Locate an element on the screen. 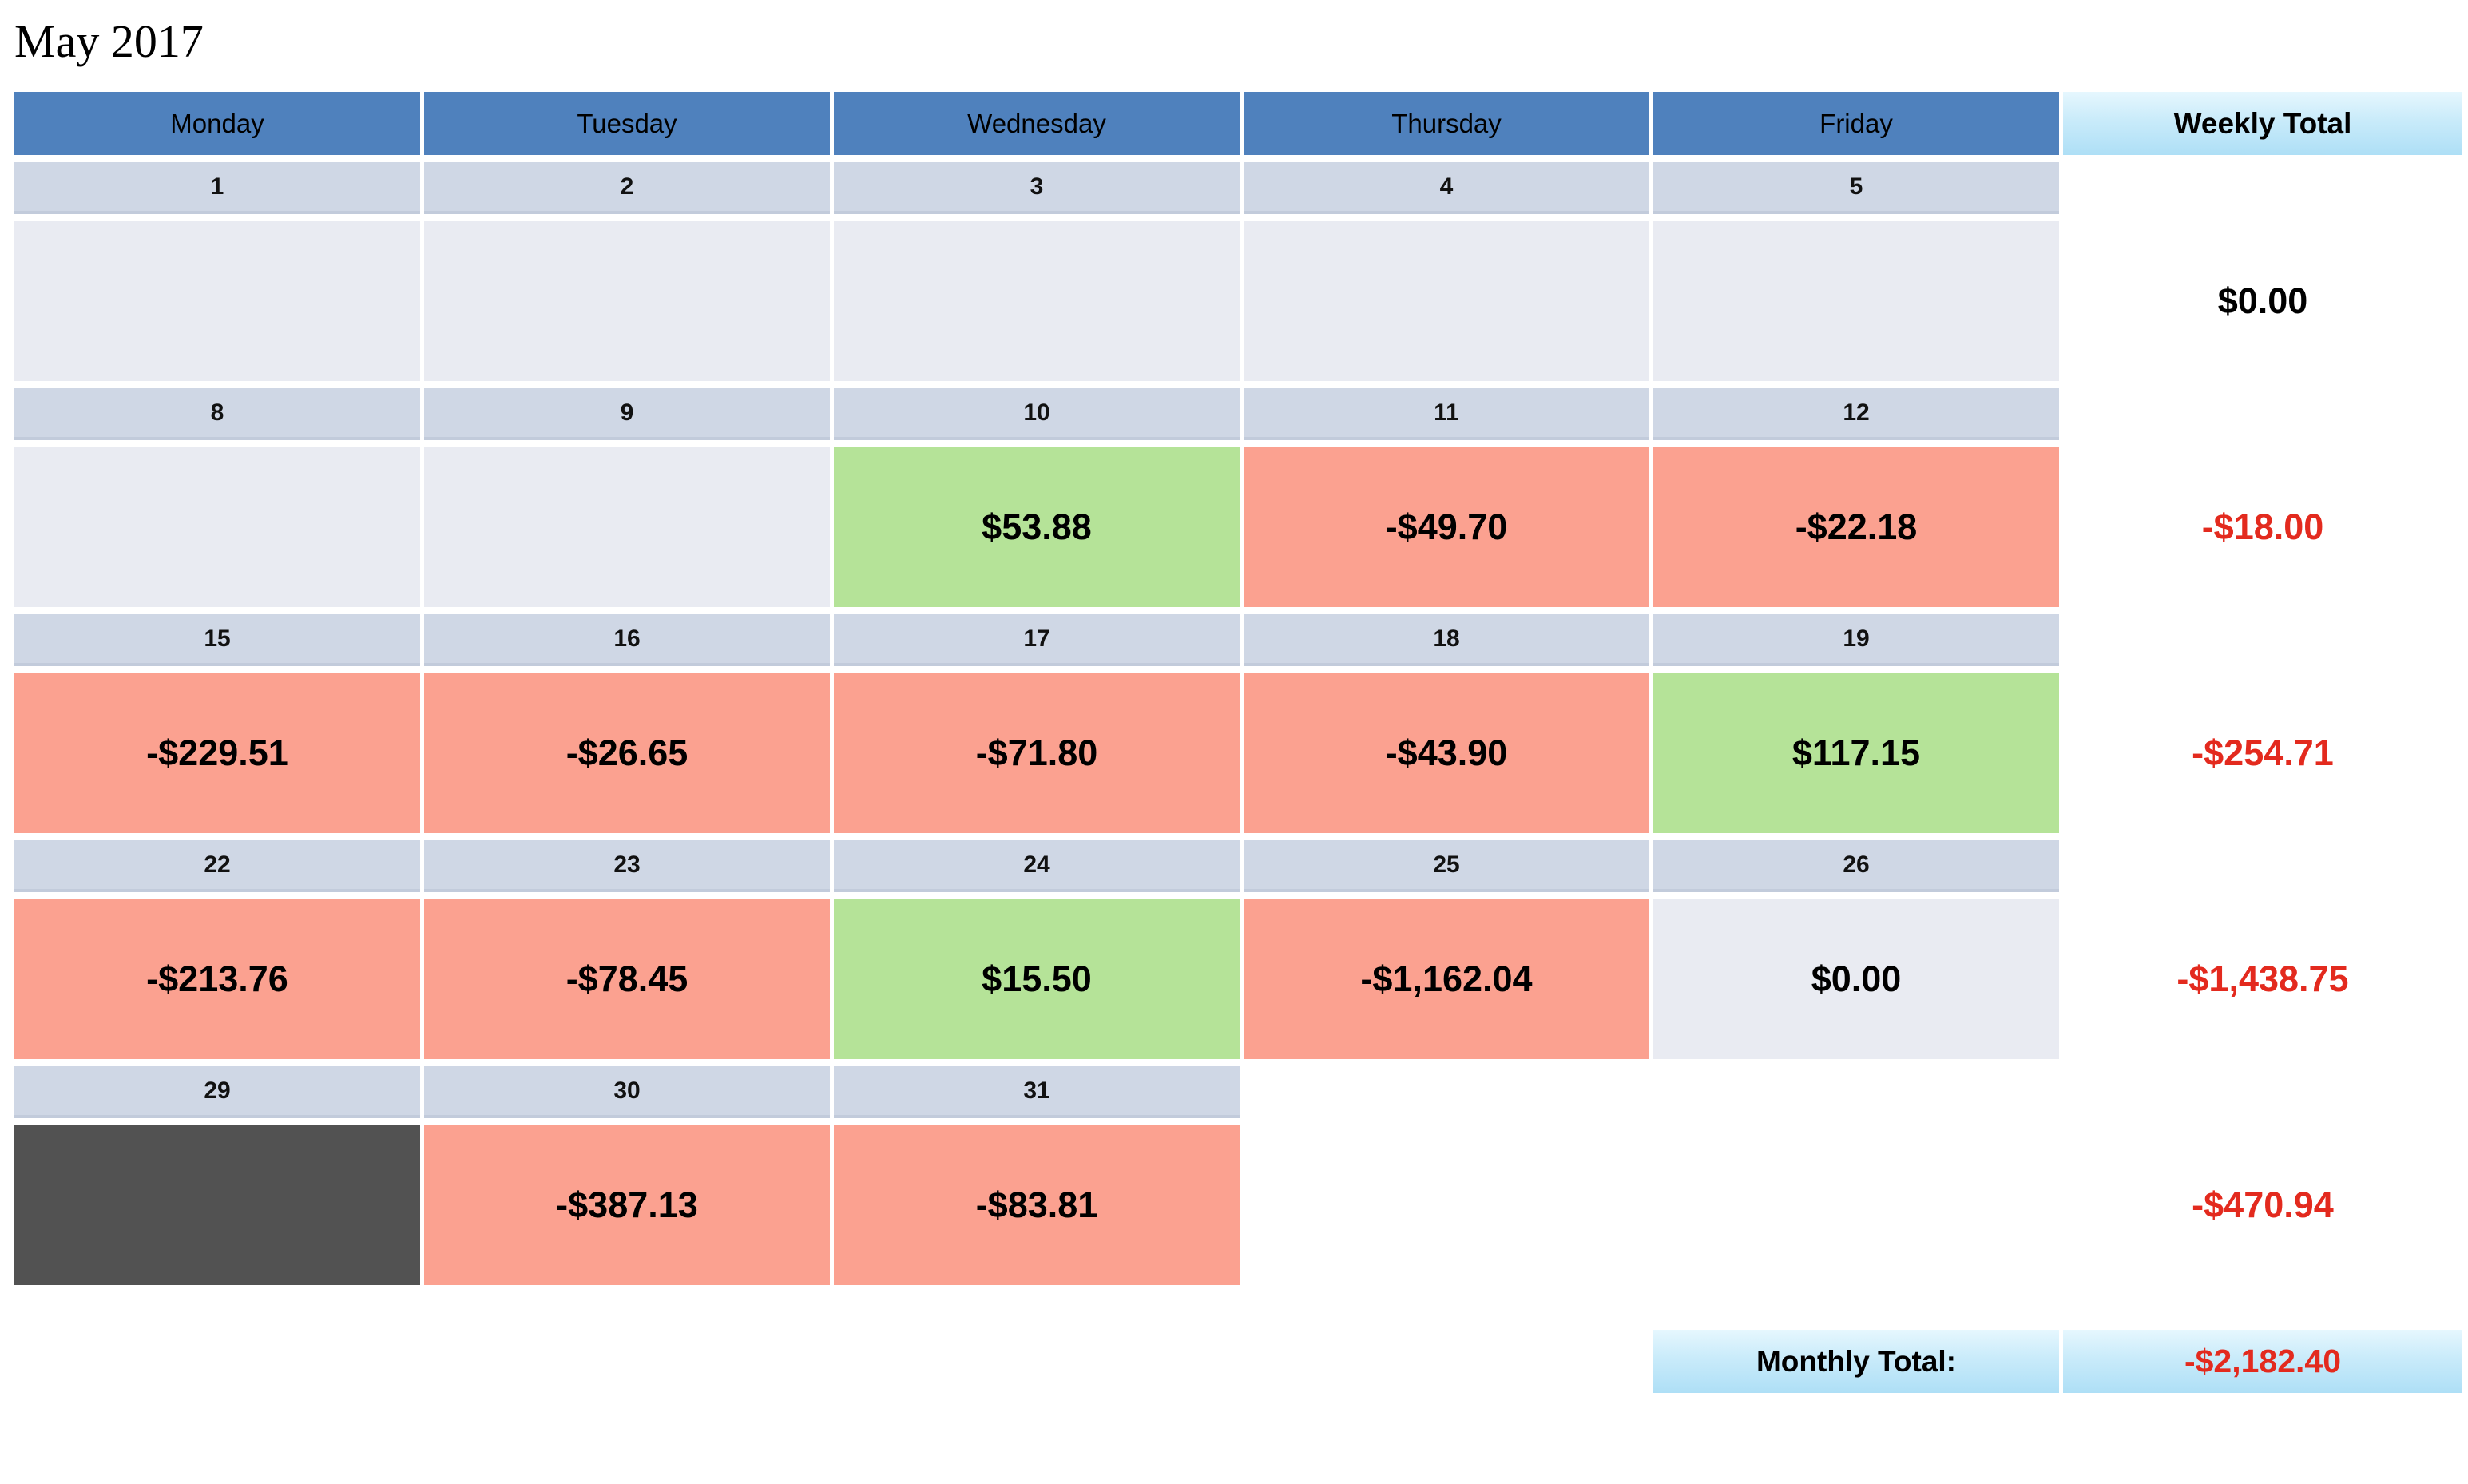 This screenshot has width=2468, height=1484. date-cell: 11 is located at coordinates (1446, 414).